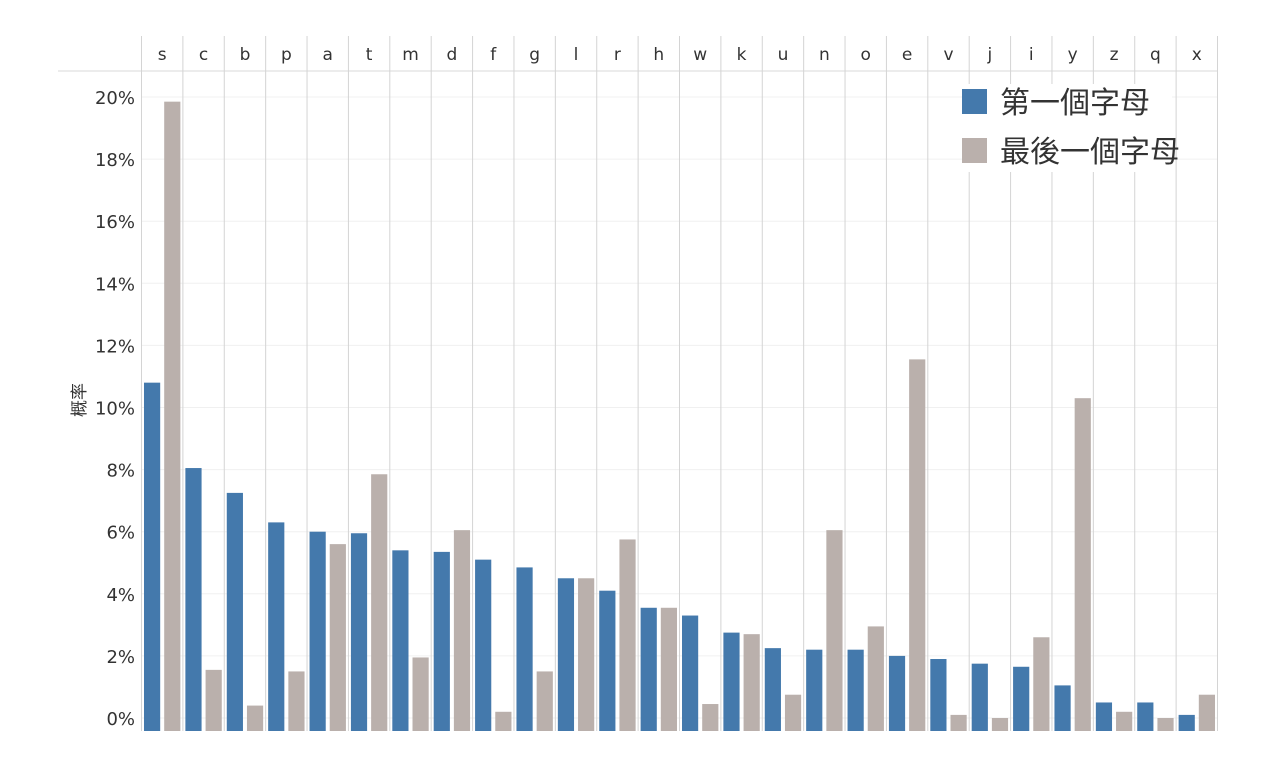 This screenshot has height=767, width=1280. Describe the element at coordinates (710, 717) in the screenshot. I see `bar-last-letter-w` at that location.